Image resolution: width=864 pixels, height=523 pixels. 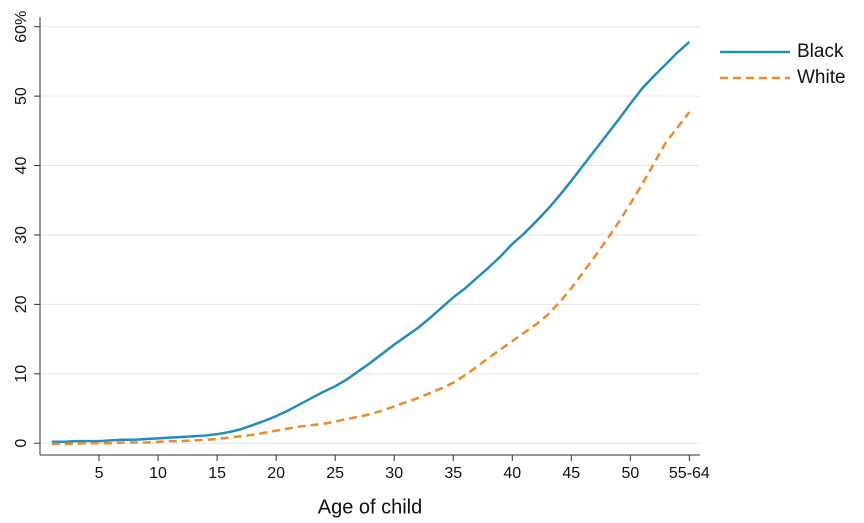 What do you see at coordinates (99, 473) in the screenshot?
I see `x-tick-label: 5` at bounding box center [99, 473].